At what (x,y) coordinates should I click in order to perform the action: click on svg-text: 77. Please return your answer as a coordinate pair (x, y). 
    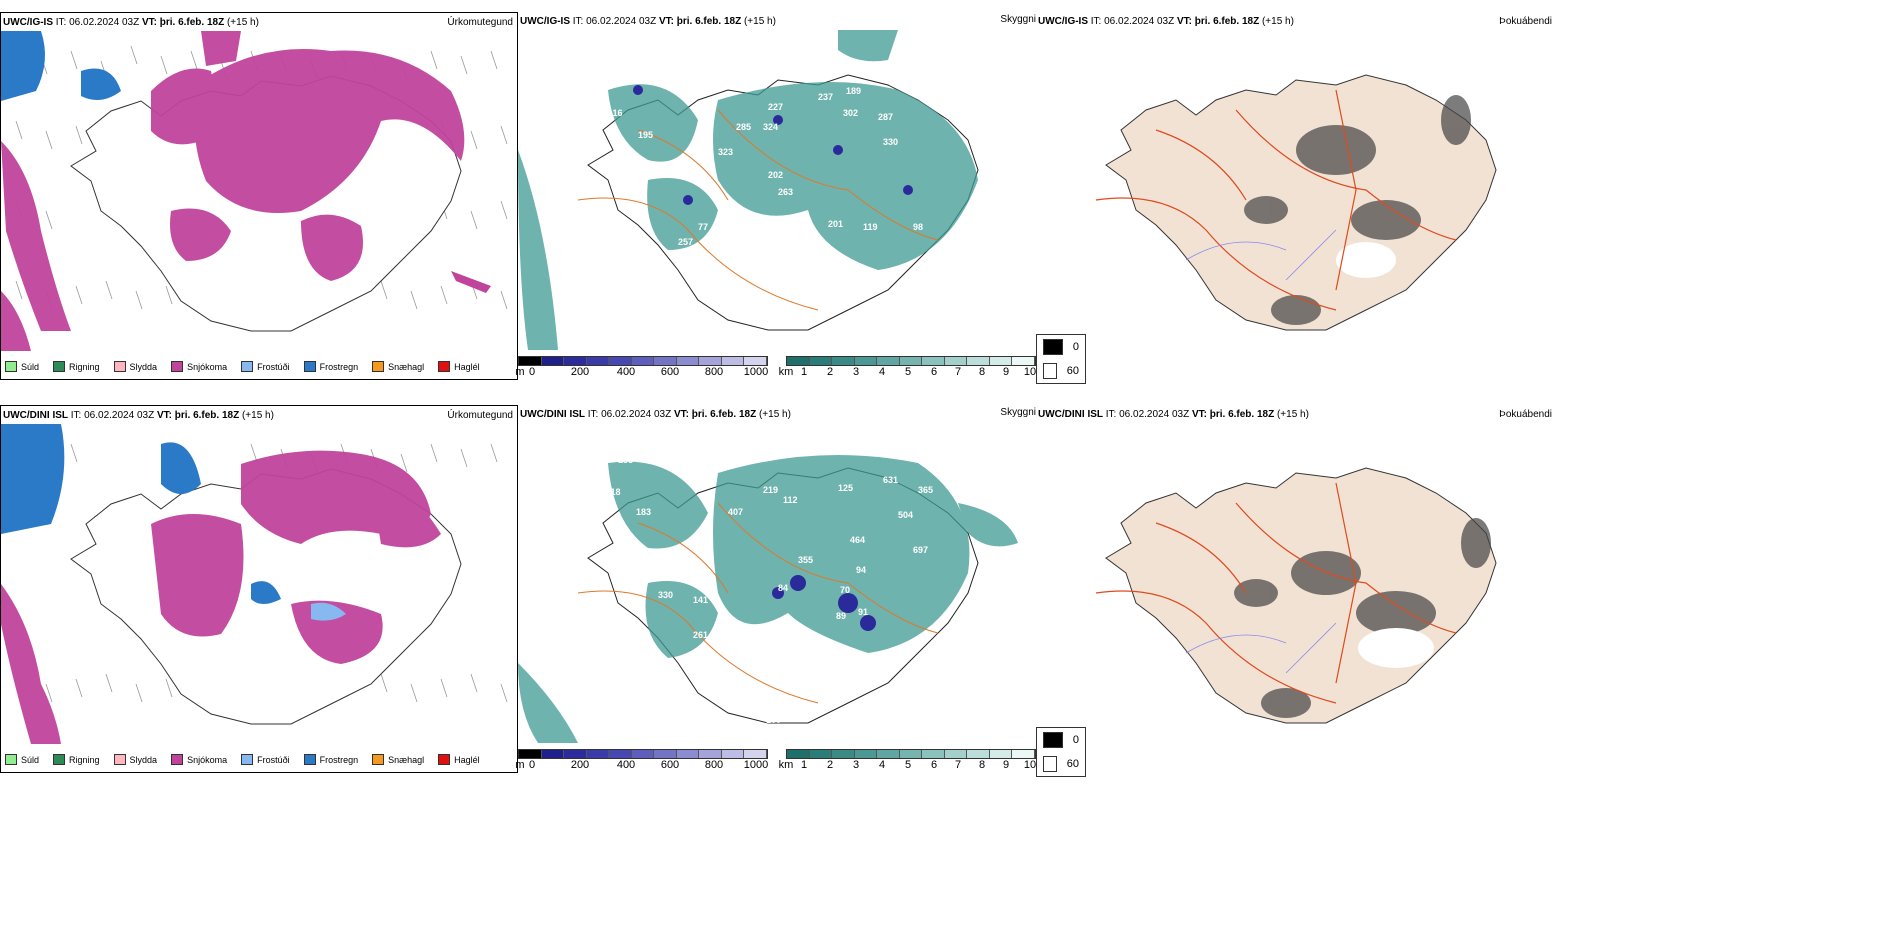
    Looking at the image, I should click on (703, 227).